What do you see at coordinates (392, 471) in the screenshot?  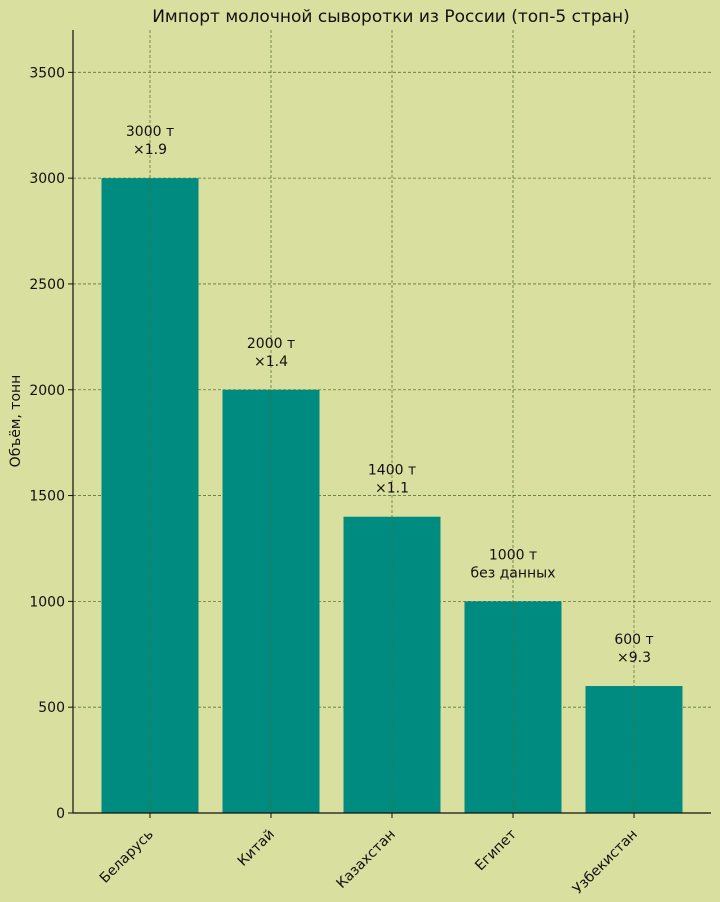 I see `value-label-3: 1400 т` at bounding box center [392, 471].